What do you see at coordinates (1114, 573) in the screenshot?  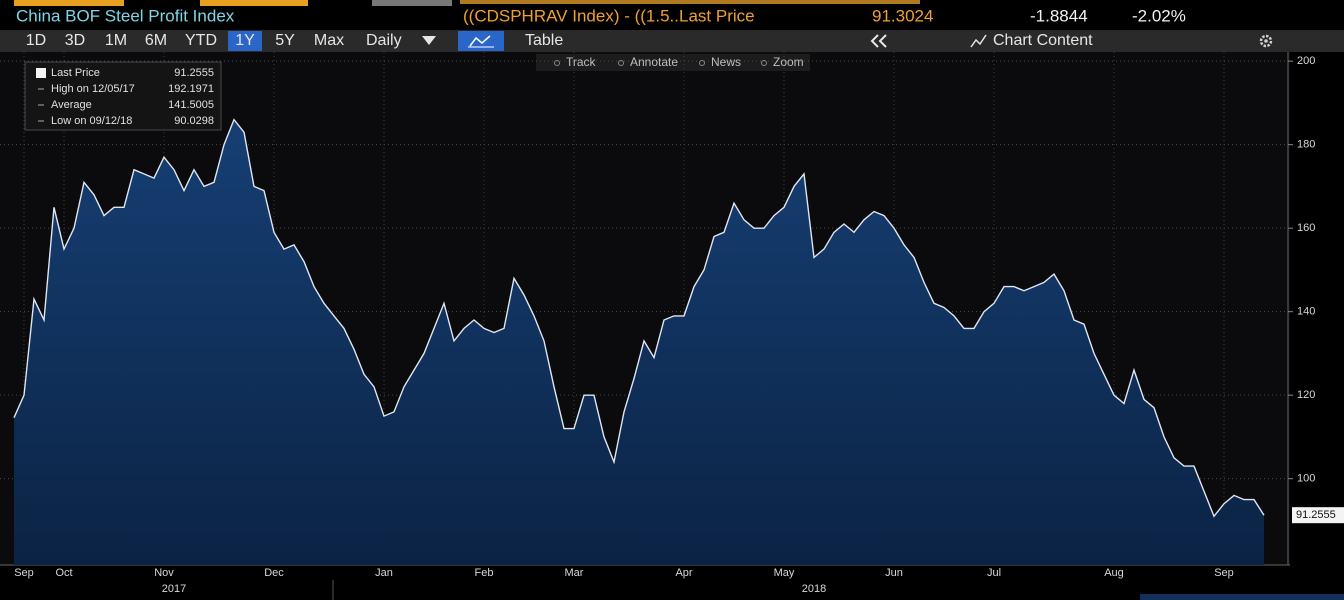 I see `x-tick-label: Aug` at bounding box center [1114, 573].